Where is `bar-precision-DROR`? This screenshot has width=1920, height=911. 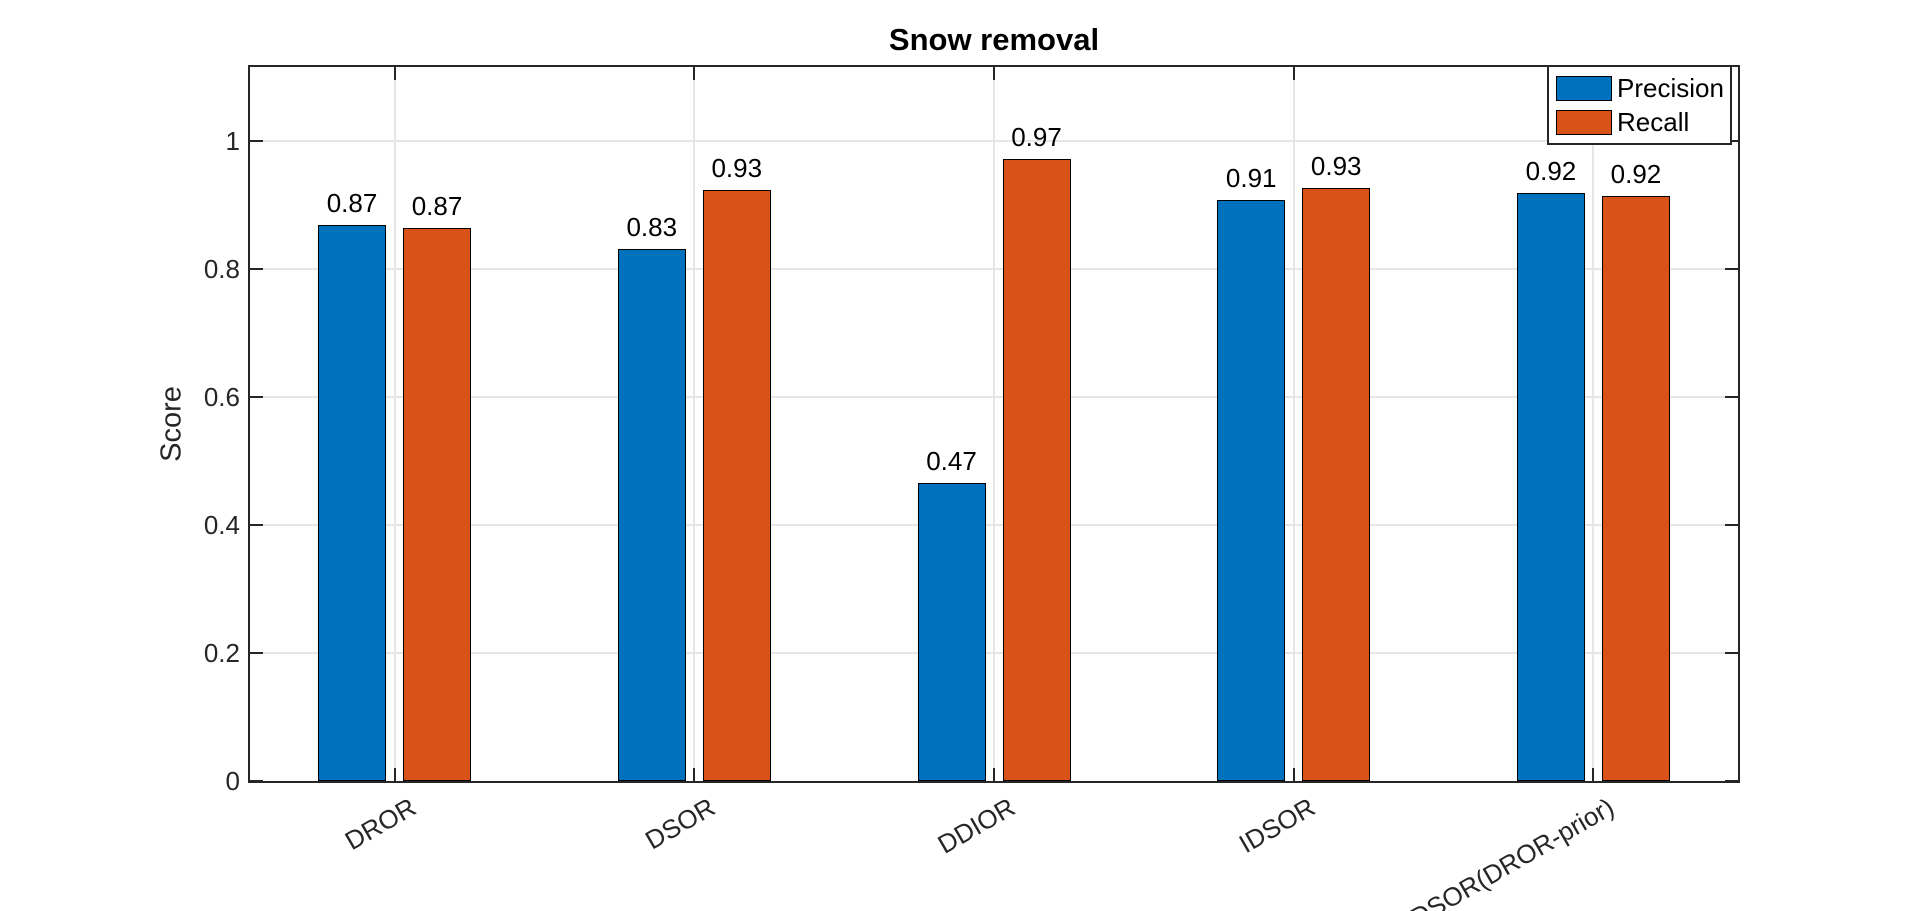
bar-precision-DROR is located at coordinates (352, 503).